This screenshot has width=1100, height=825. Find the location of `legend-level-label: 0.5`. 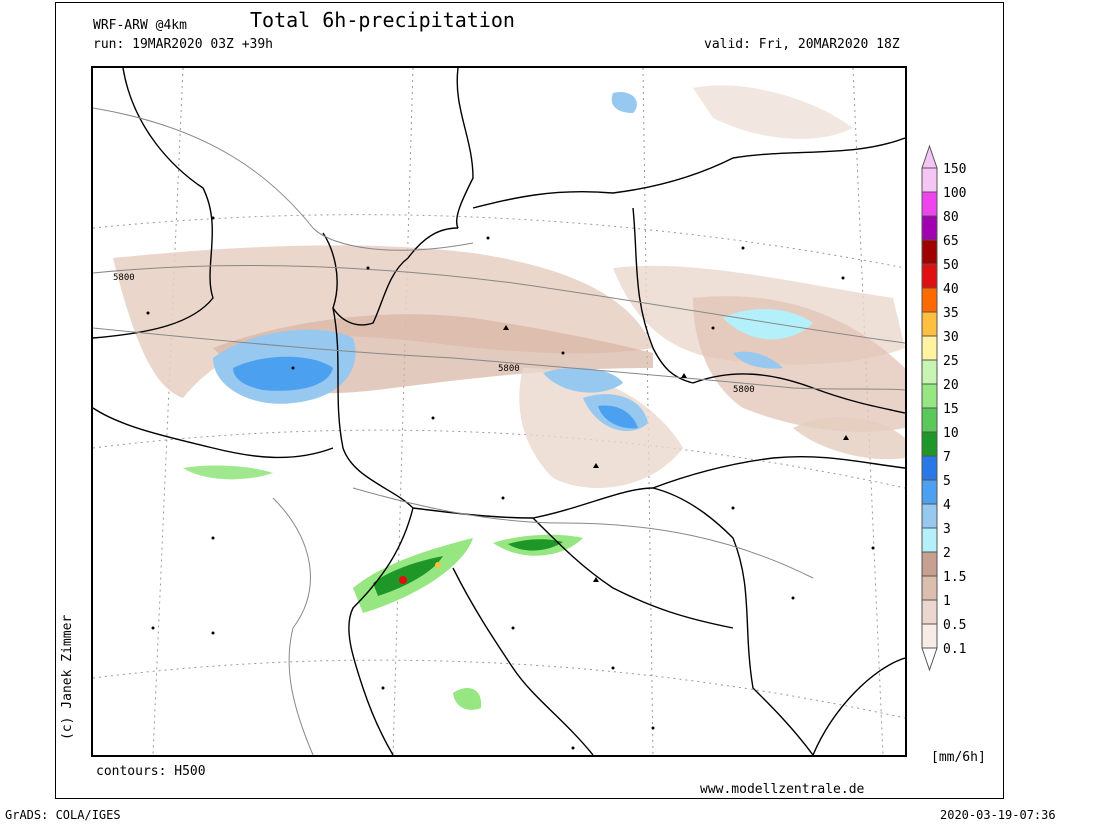

legend-level-label: 0.5 is located at coordinates (954, 625).